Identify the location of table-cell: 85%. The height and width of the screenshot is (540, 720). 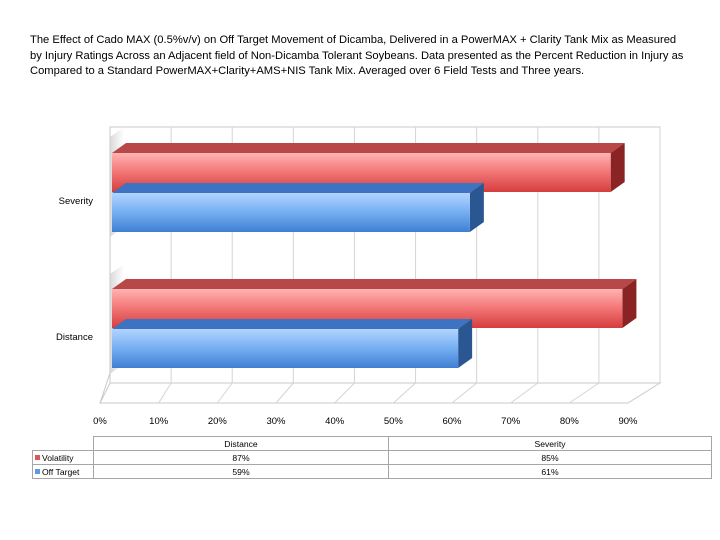
(550, 457).